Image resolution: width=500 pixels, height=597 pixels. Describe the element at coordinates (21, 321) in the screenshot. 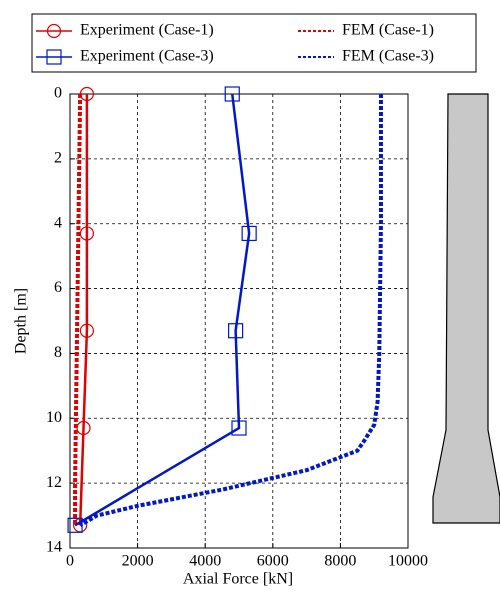

I see `y-axis-label: Depth [m]` at that location.